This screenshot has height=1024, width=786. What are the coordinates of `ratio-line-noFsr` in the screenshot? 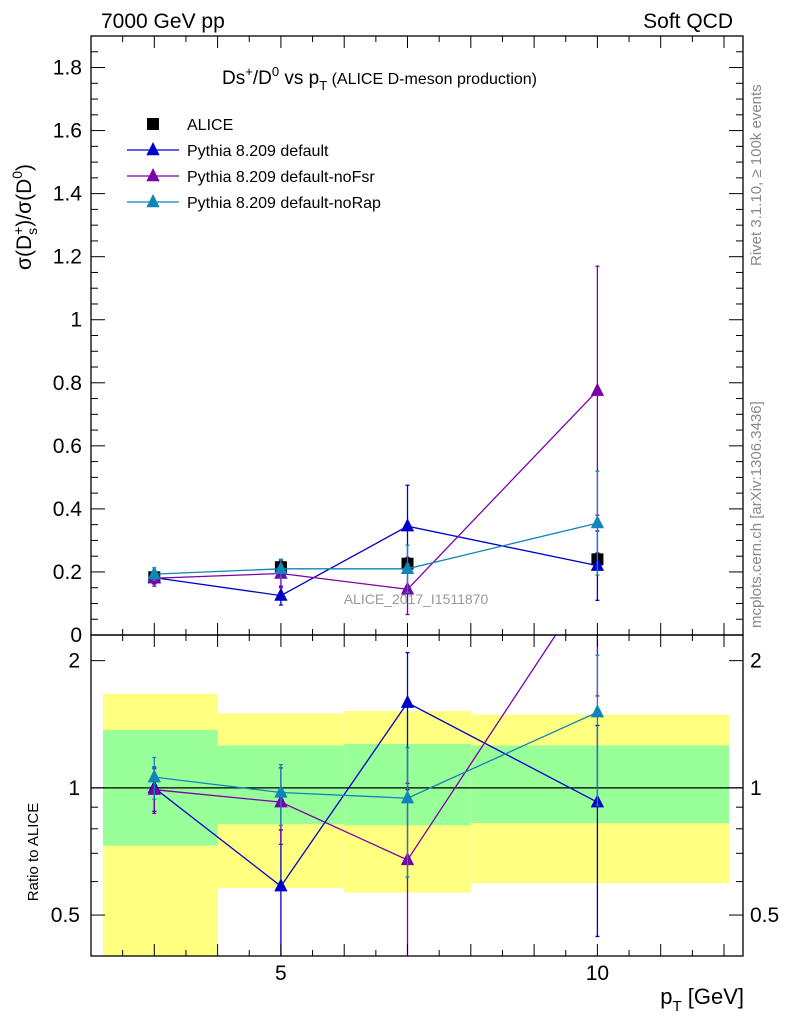 It's located at (355, 748).